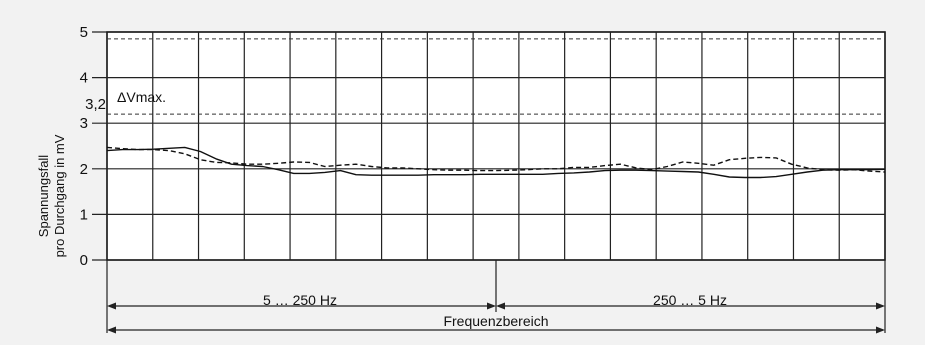 This screenshot has width=925, height=345. Describe the element at coordinates (95, 104) in the screenshot. I see `reference-value-label: 3,2` at that location.